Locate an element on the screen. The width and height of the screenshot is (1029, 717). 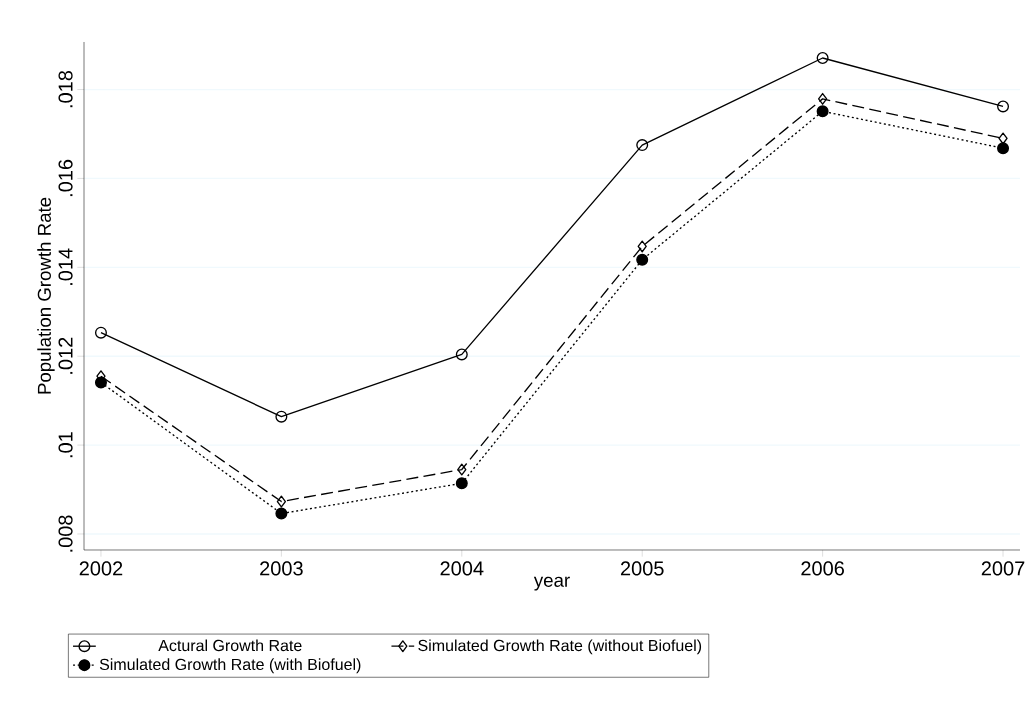
x-tick-label: 2006 is located at coordinates (822, 568).